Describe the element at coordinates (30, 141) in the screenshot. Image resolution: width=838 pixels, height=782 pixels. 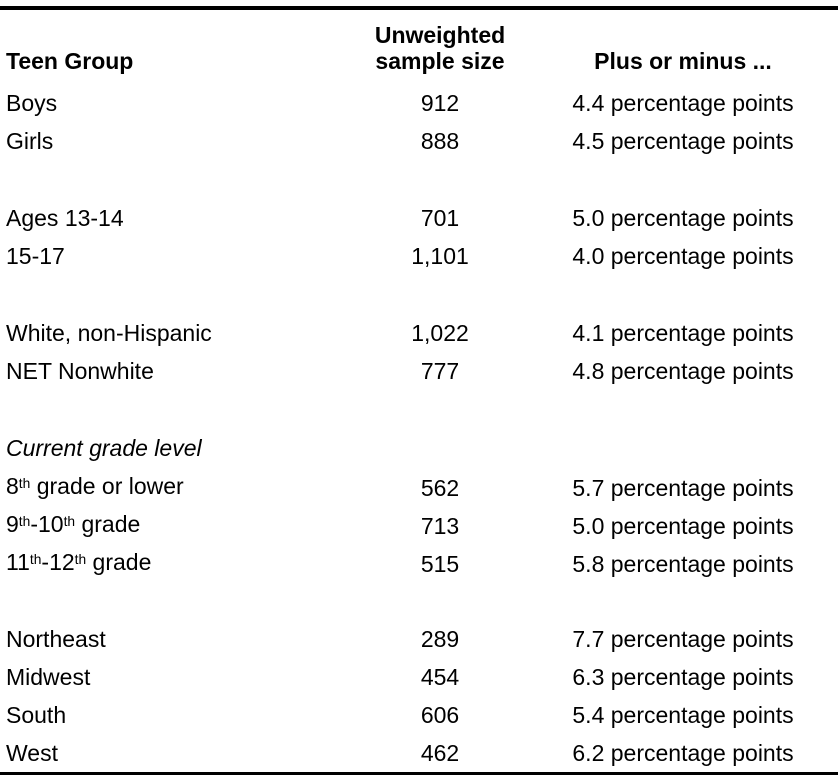
I see `row-label-text: Girls` at that location.